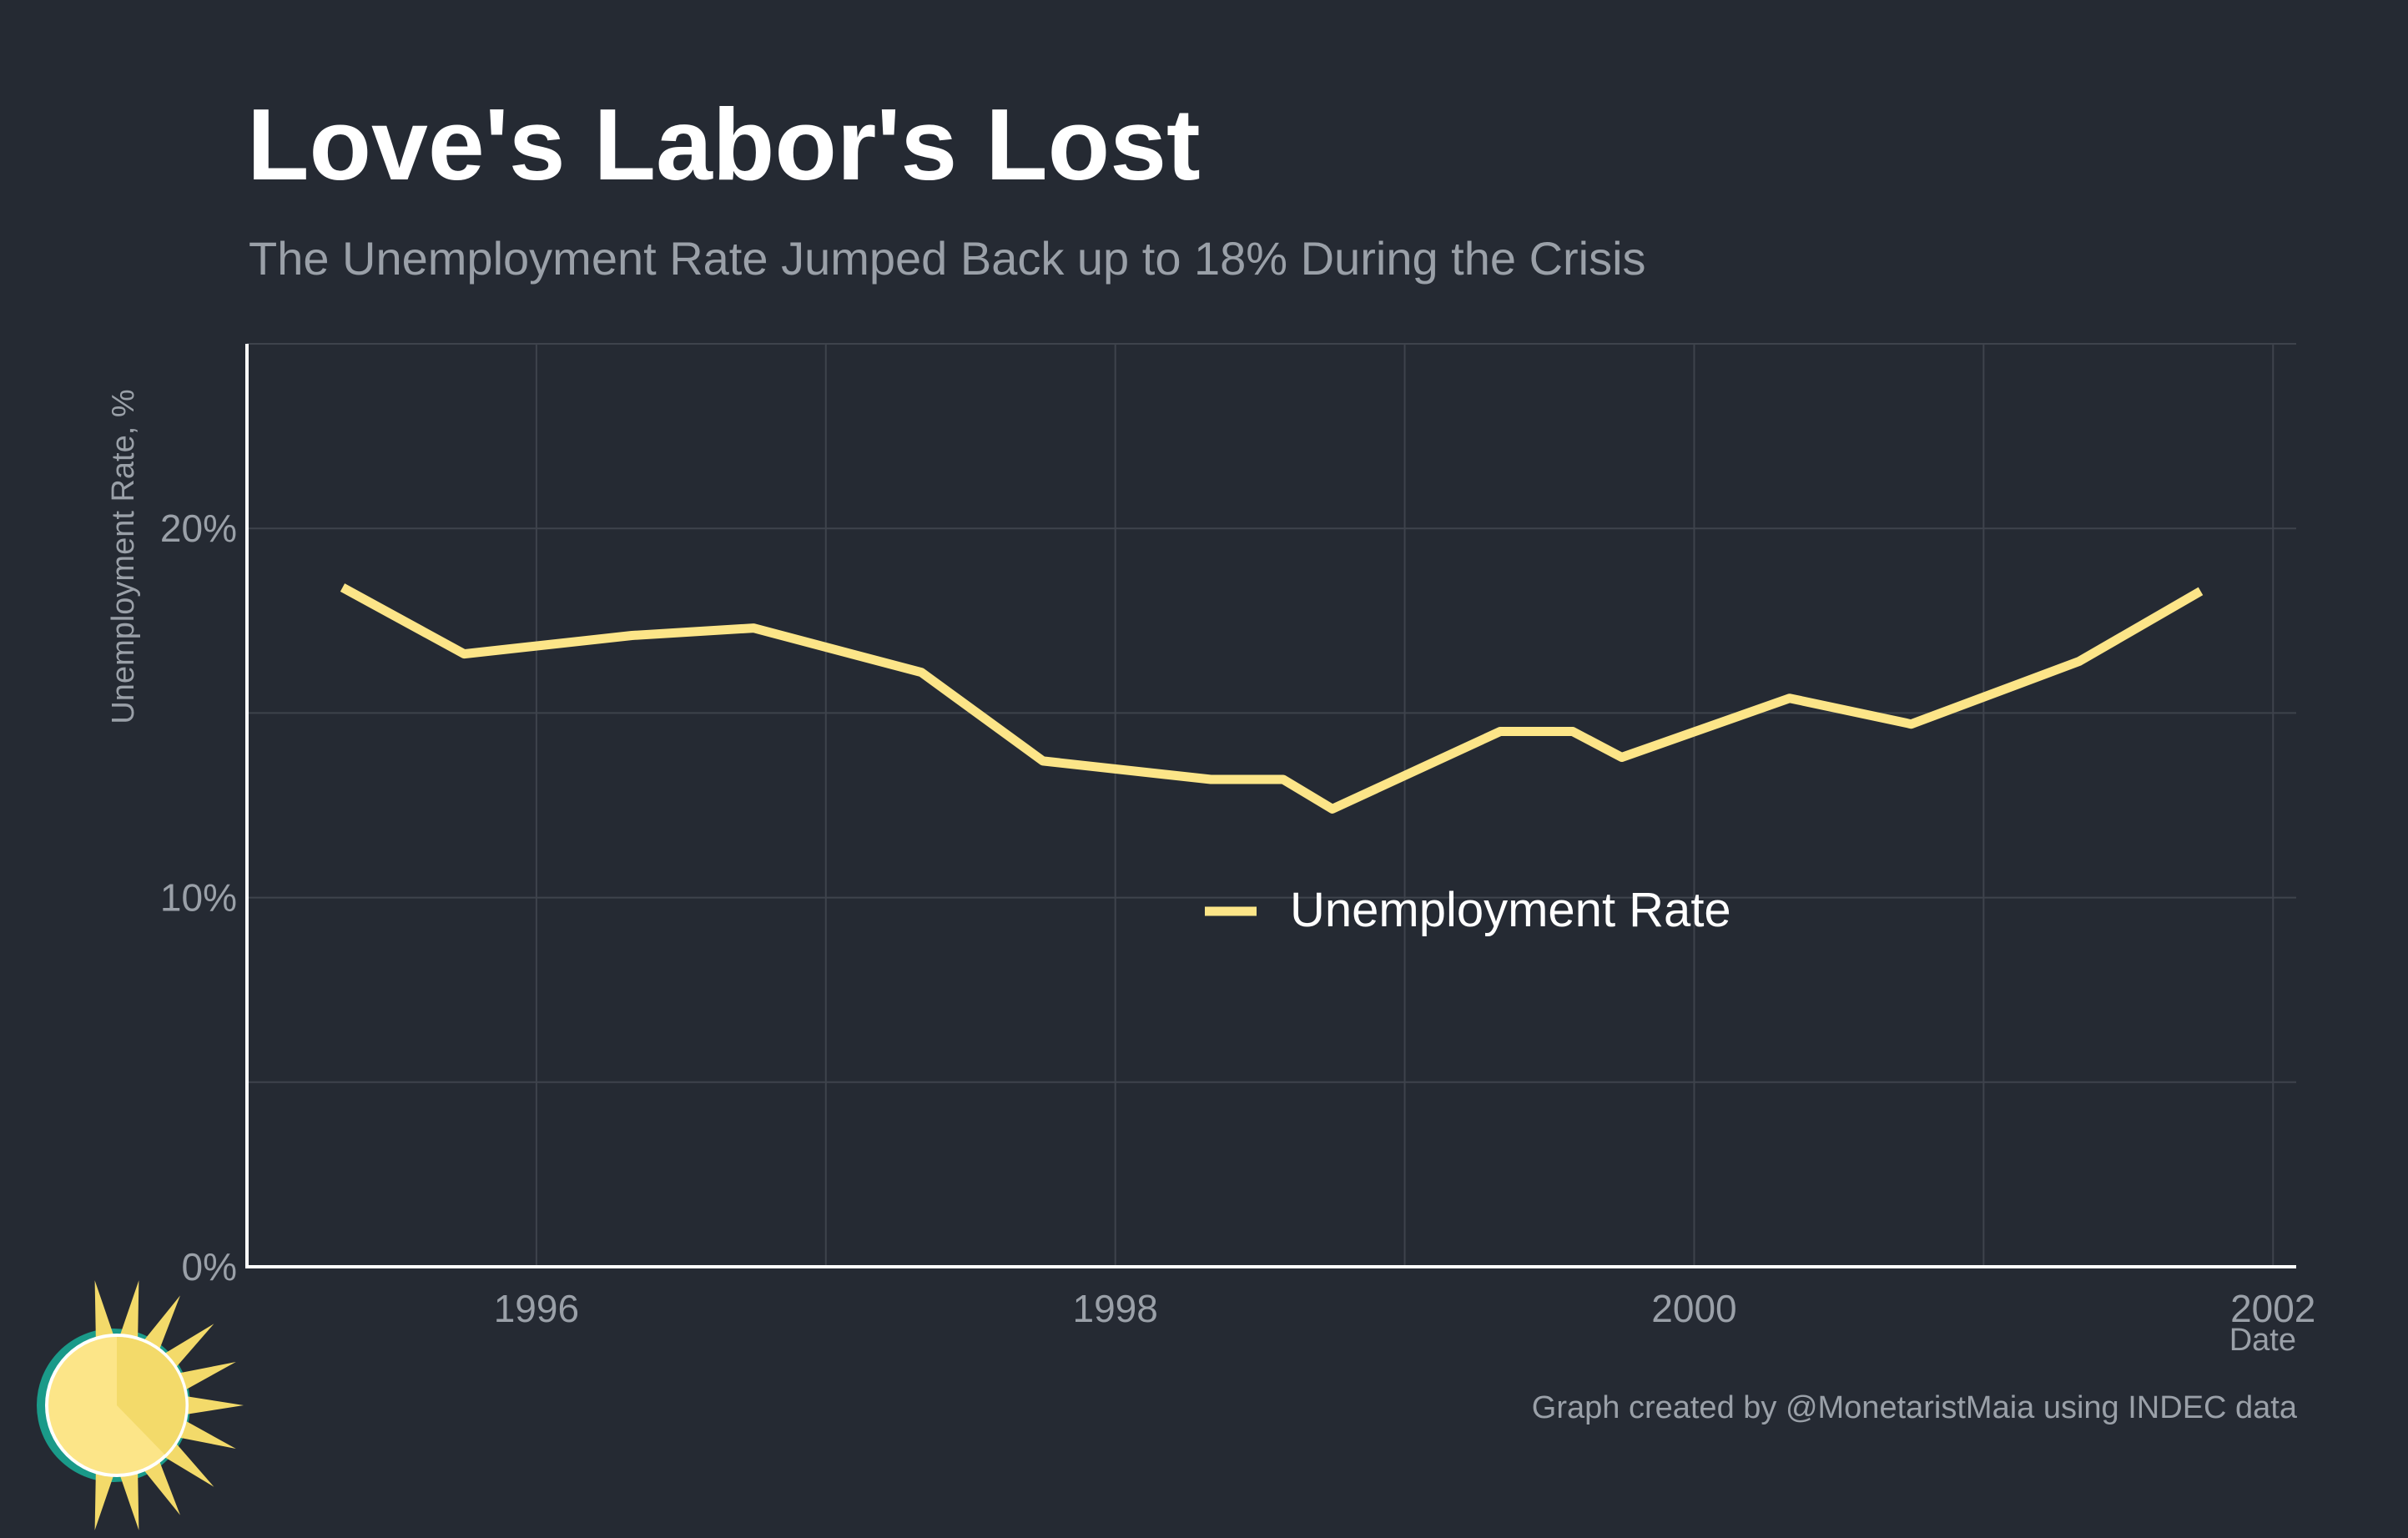 The width and height of the screenshot is (2408, 1538). I want to click on x-tick-label: 2002, so click(2272, 1308).